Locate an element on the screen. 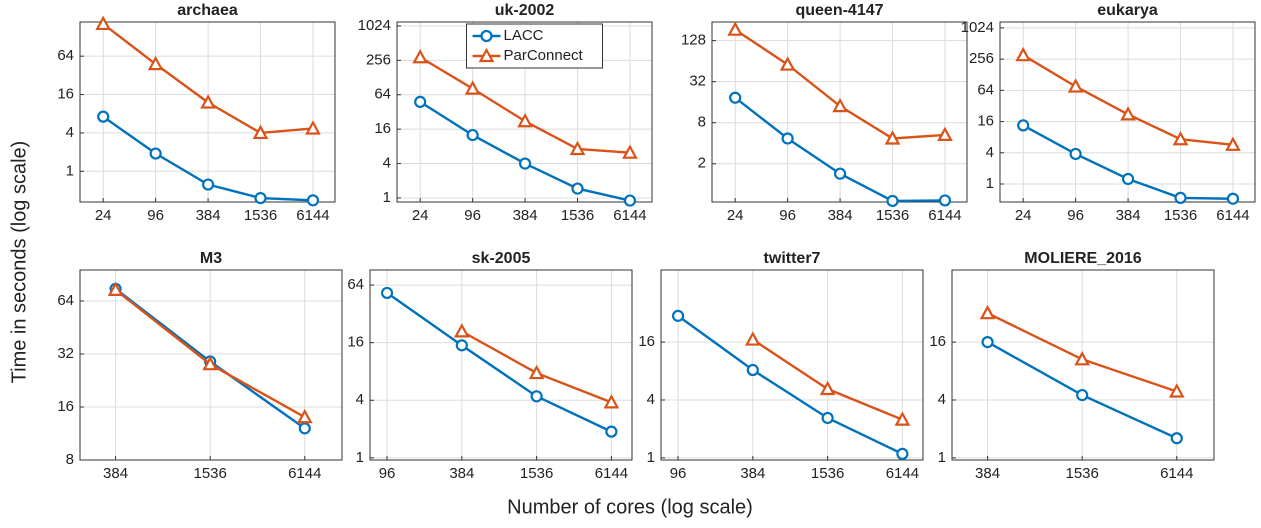  x-axis-label: Number of cores (log scale) is located at coordinates (630, 507).